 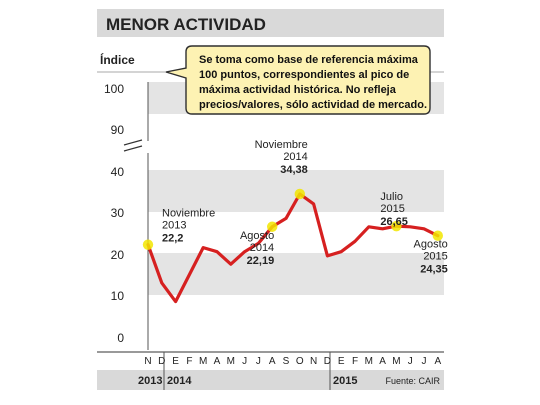 I want to click on callout-line: Se toma como base de referencia máxima, so click(x=309, y=60).